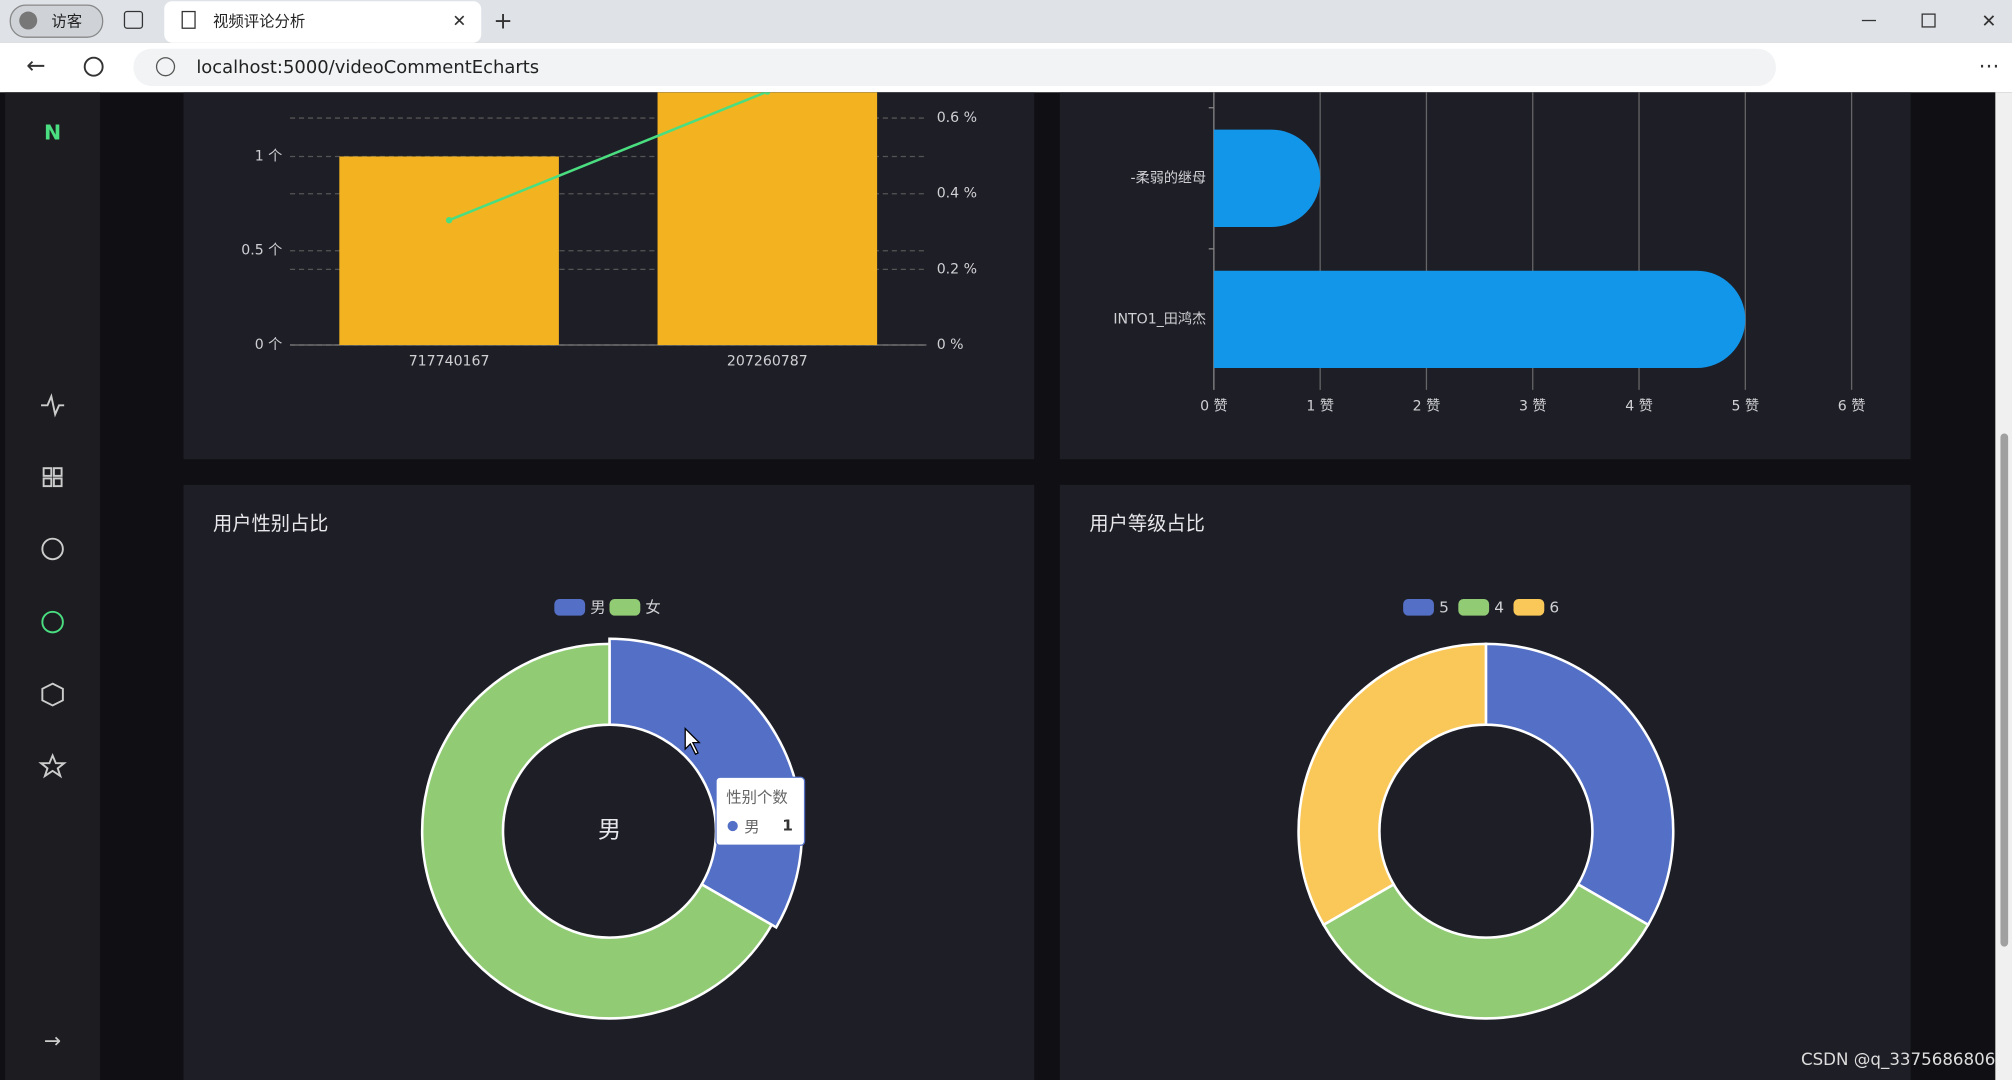 This screenshot has width=2012, height=1080. What do you see at coordinates (1533, 407) in the screenshot?
I see `x-tick-label: 3 赞` at bounding box center [1533, 407].